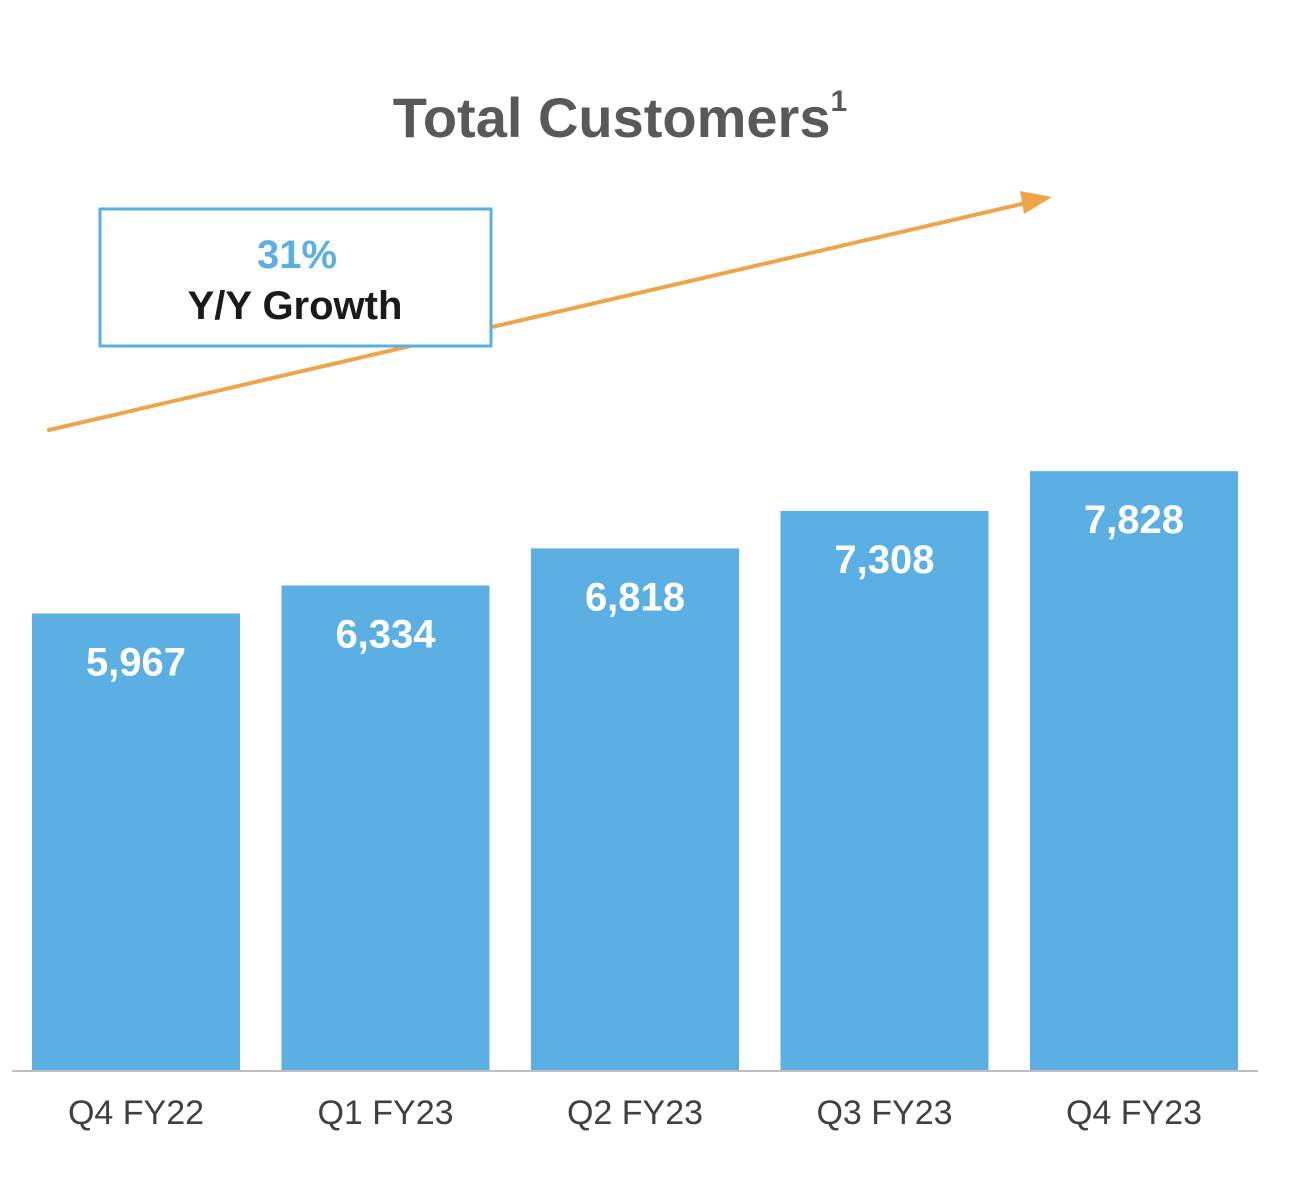 The height and width of the screenshot is (1182, 1291). Describe the element at coordinates (385, 1113) in the screenshot. I see `x-tick-label: Q1 FY23` at that location.